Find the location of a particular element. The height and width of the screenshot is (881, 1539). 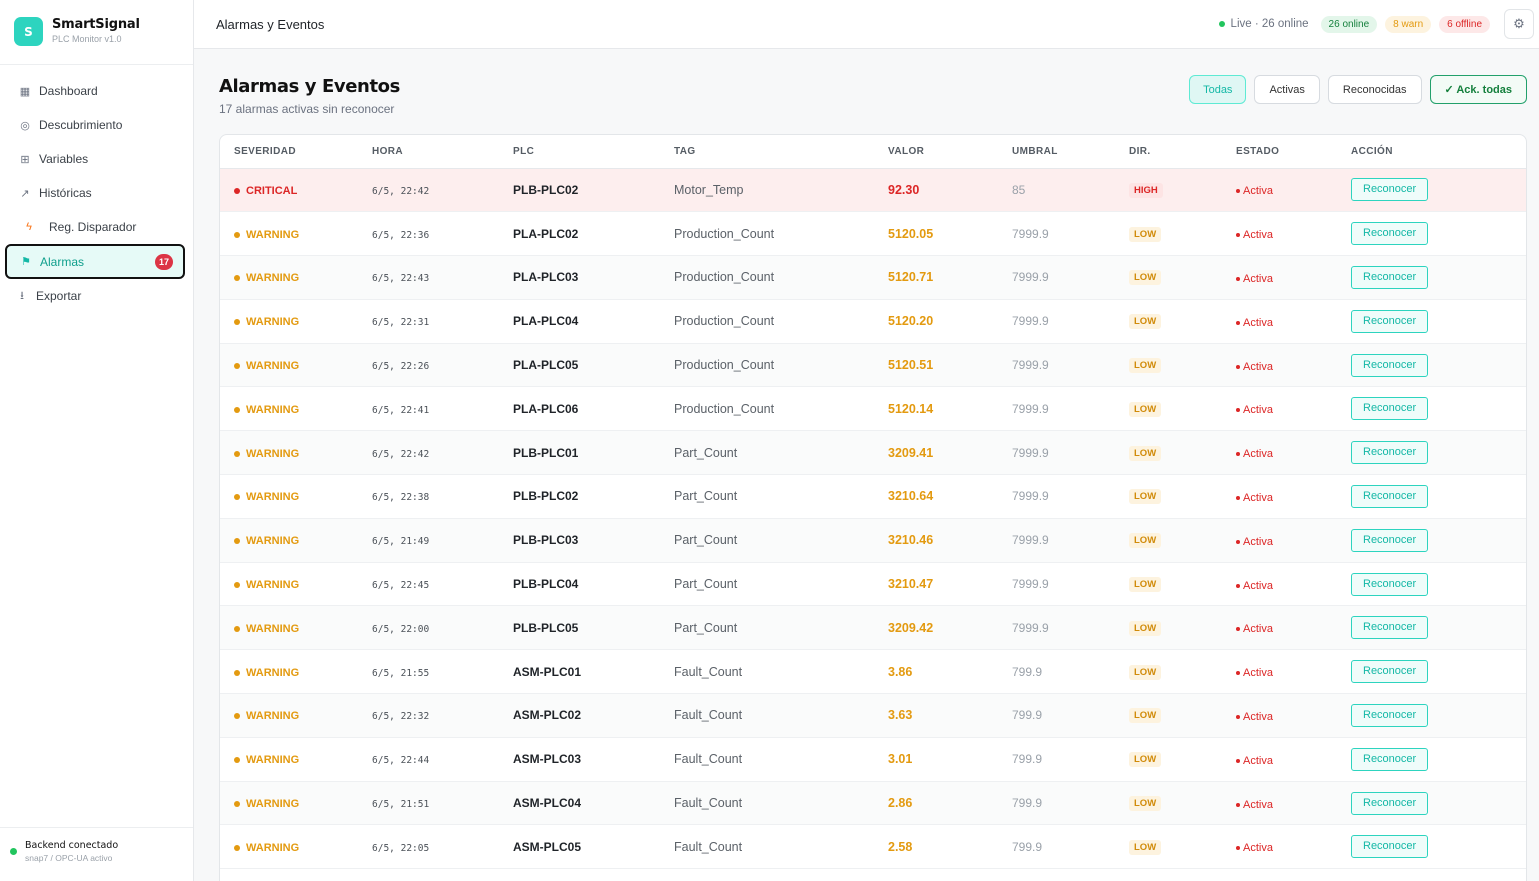

sidebar-item-reg-disparador: ϟ Reg. Disparador is located at coordinates (96, 227).